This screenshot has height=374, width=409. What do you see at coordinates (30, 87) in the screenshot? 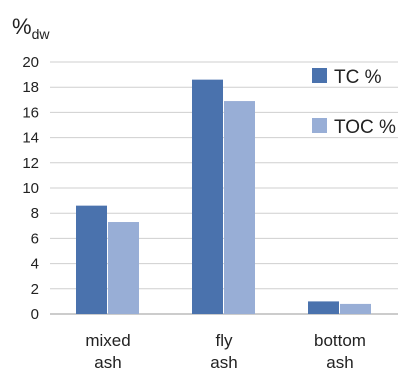
I see `y-tick-label: 18` at bounding box center [30, 87].